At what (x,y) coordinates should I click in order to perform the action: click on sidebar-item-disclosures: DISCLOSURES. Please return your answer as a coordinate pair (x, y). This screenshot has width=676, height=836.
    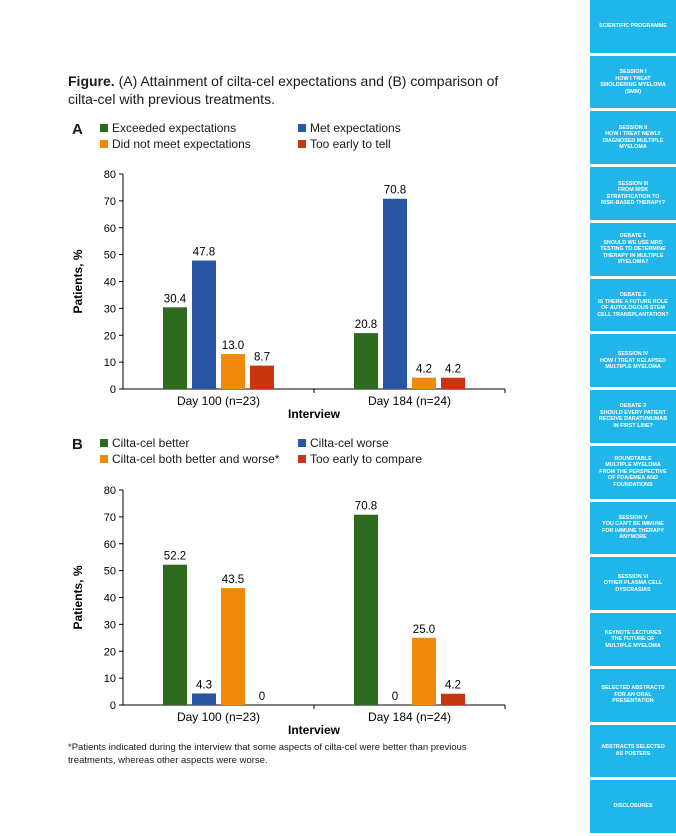
    Looking at the image, I should click on (633, 806).